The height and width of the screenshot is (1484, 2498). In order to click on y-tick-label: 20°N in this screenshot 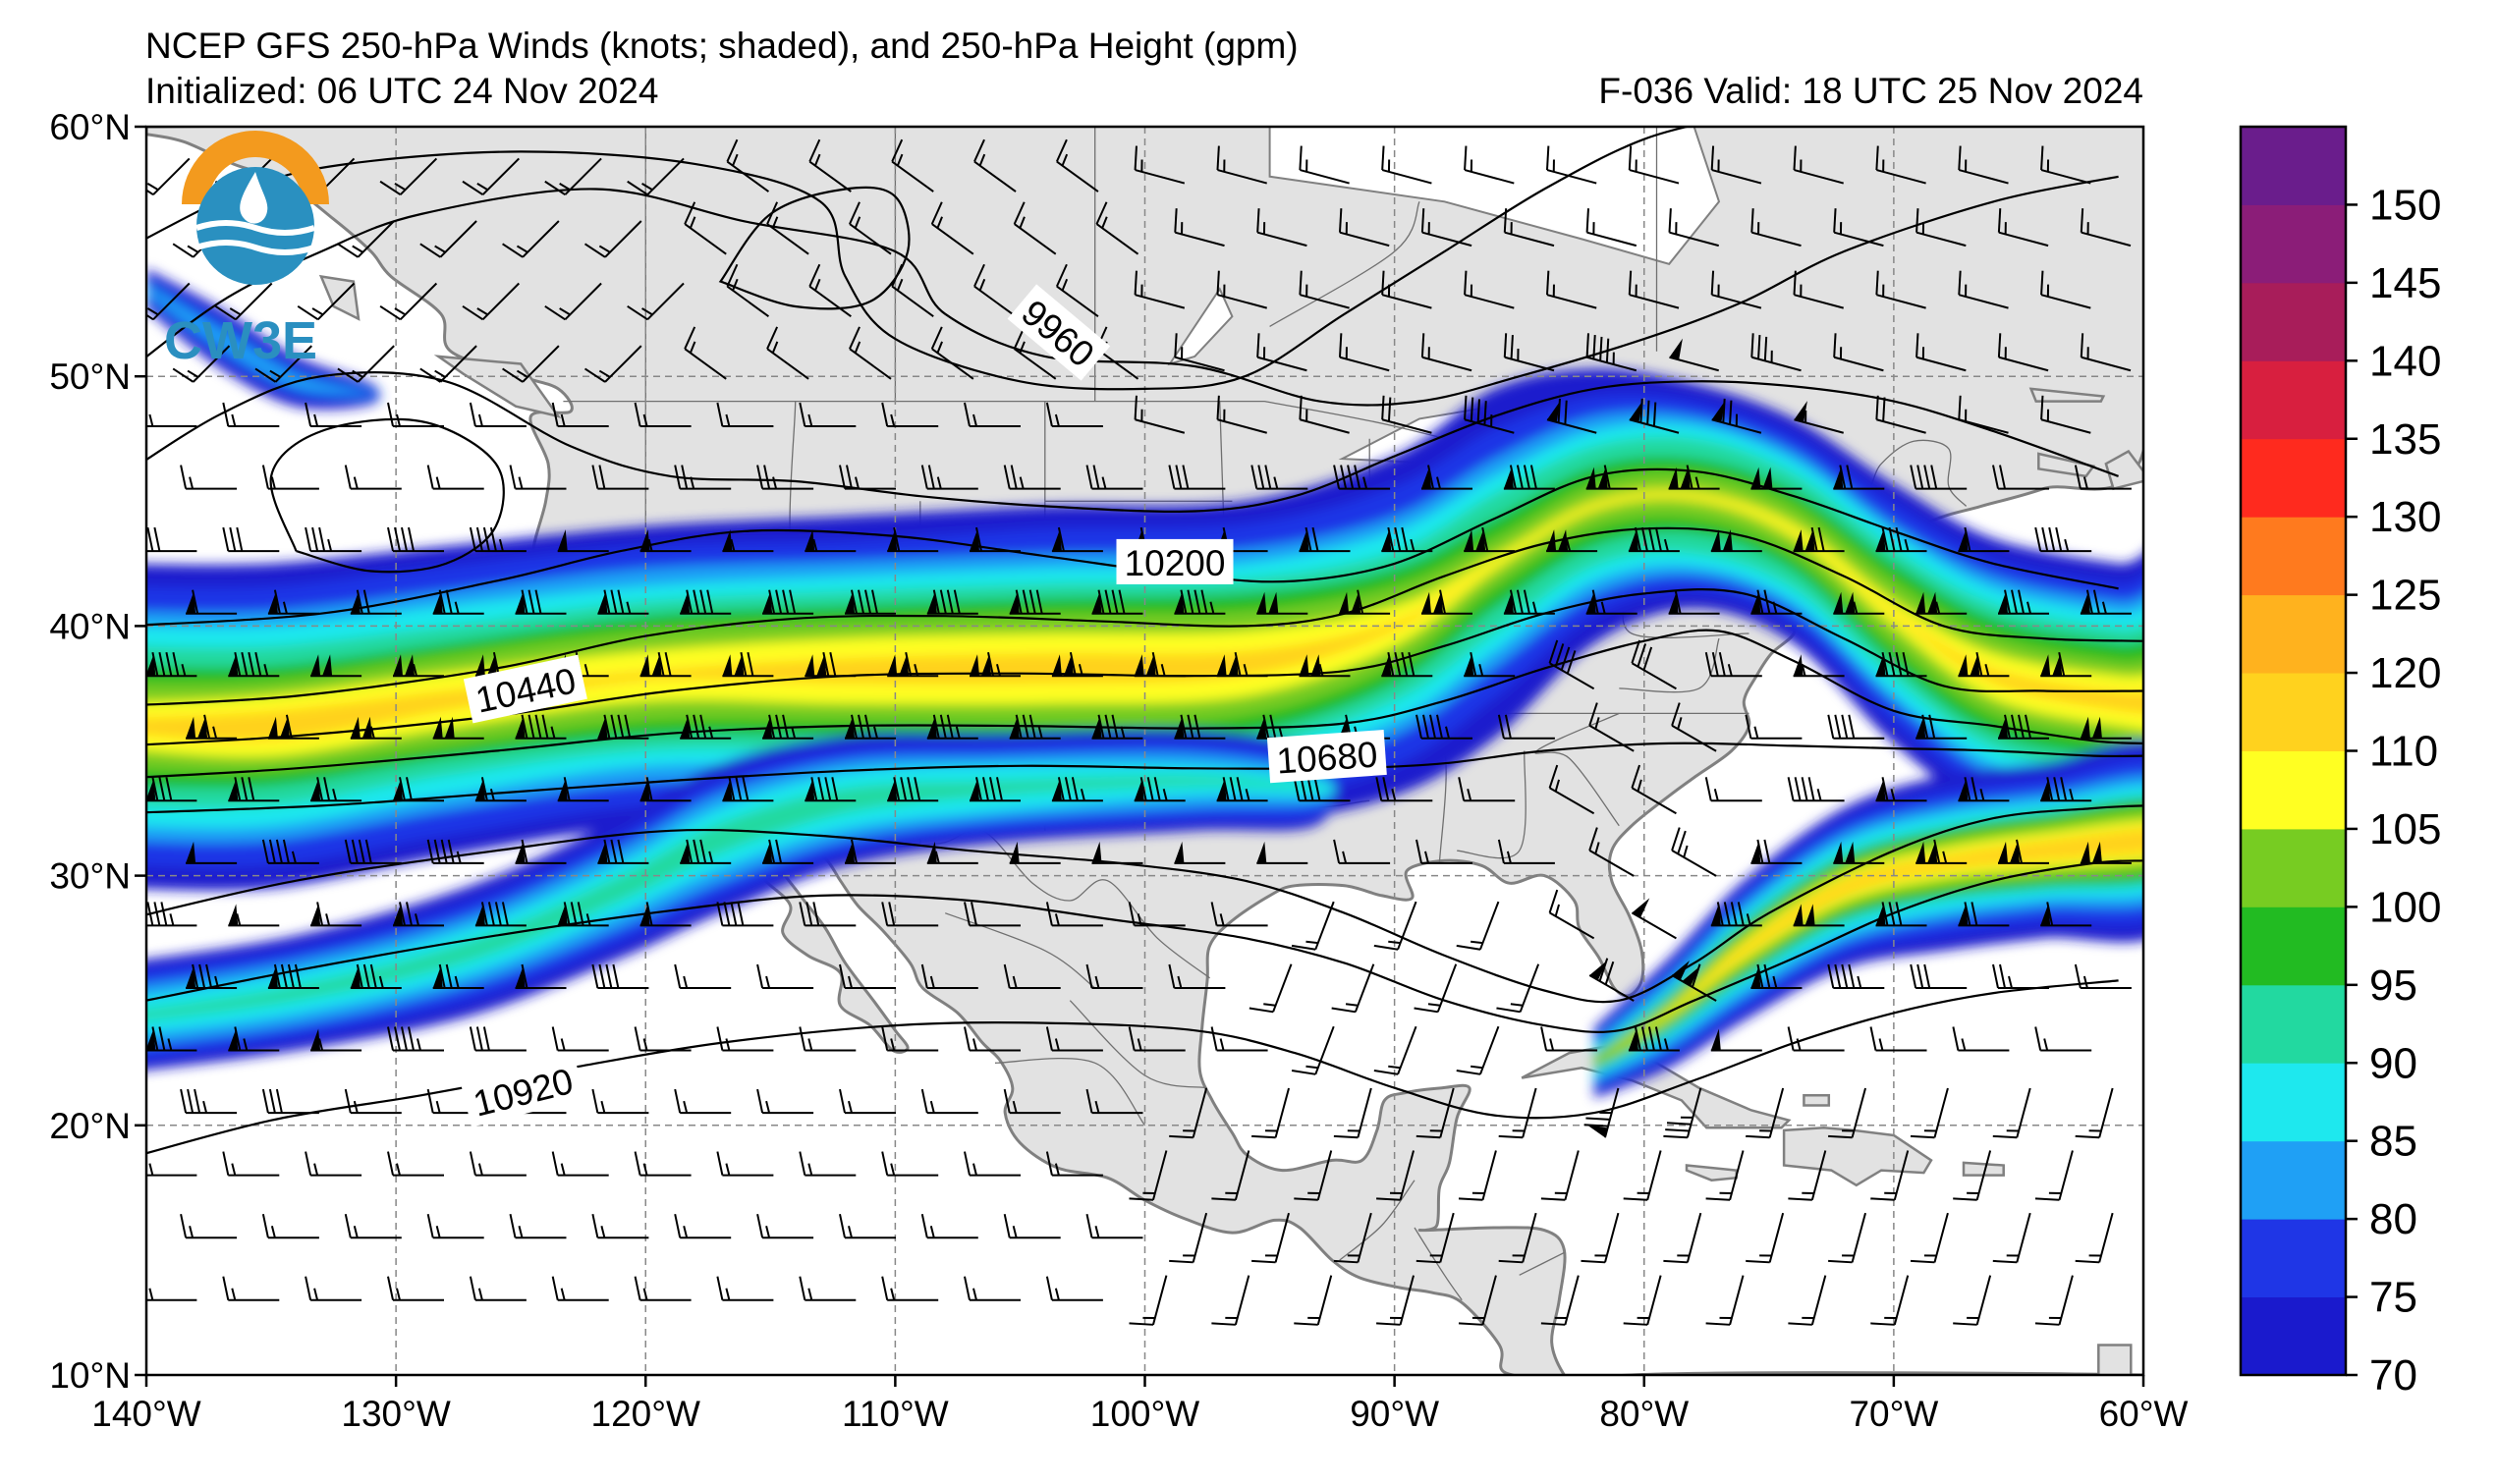, I will do `click(90, 1126)`.